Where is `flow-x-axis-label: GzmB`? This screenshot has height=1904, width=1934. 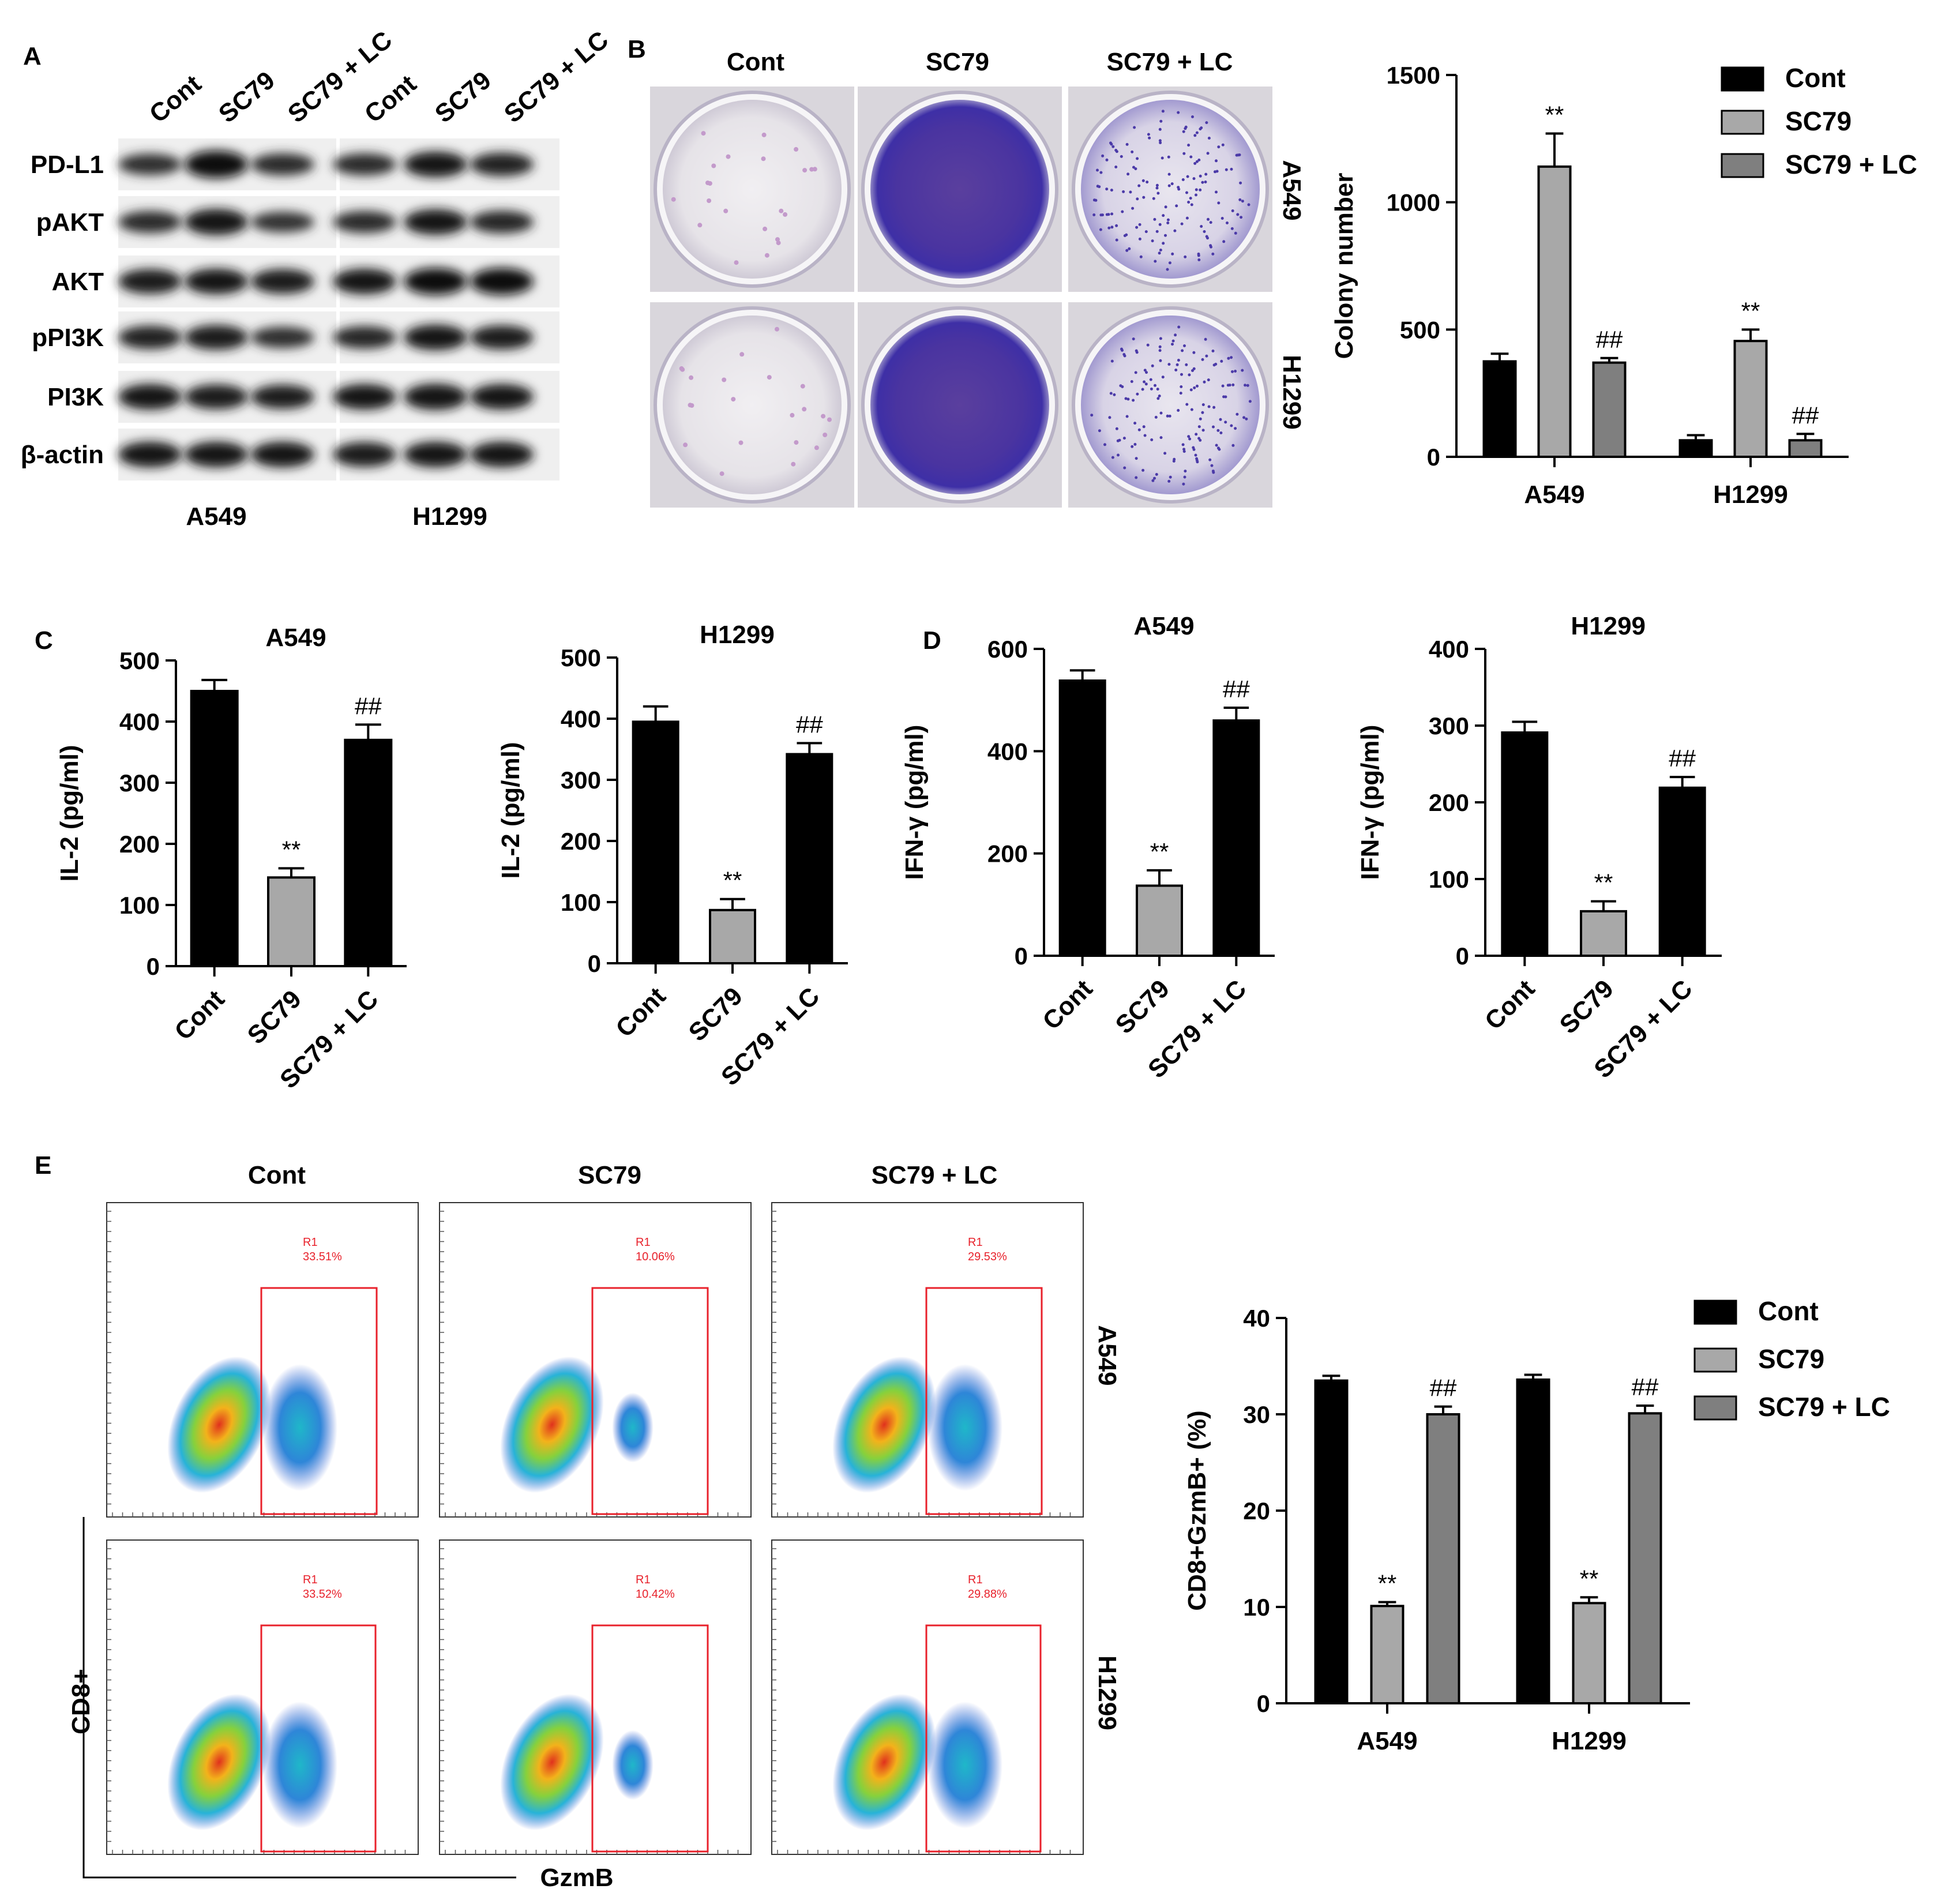
flow-x-axis-label: GzmB is located at coordinates (576, 1878).